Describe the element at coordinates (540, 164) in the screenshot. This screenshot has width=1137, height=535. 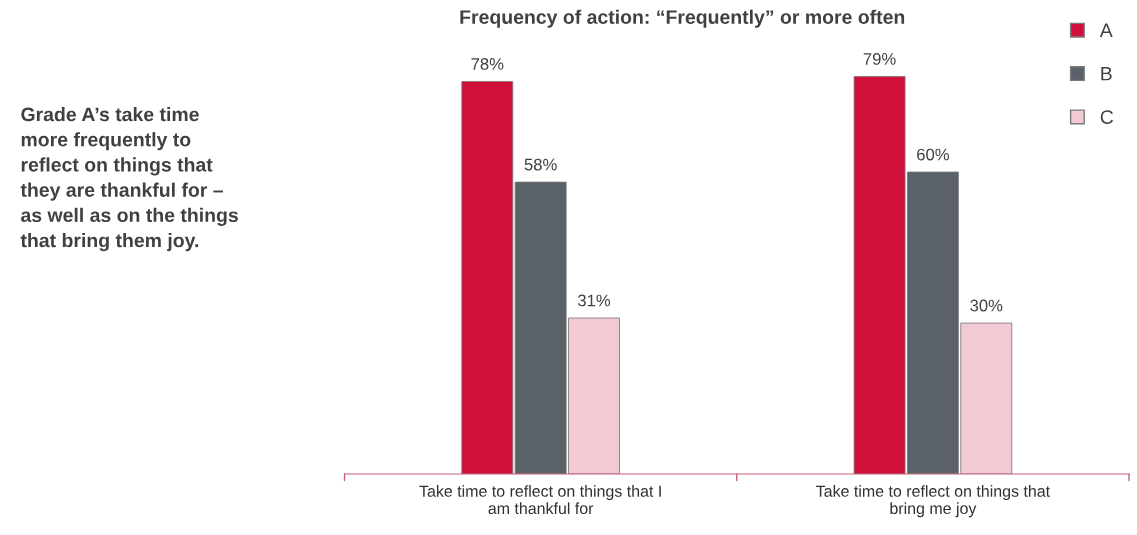
I see `data-label: 58%` at that location.